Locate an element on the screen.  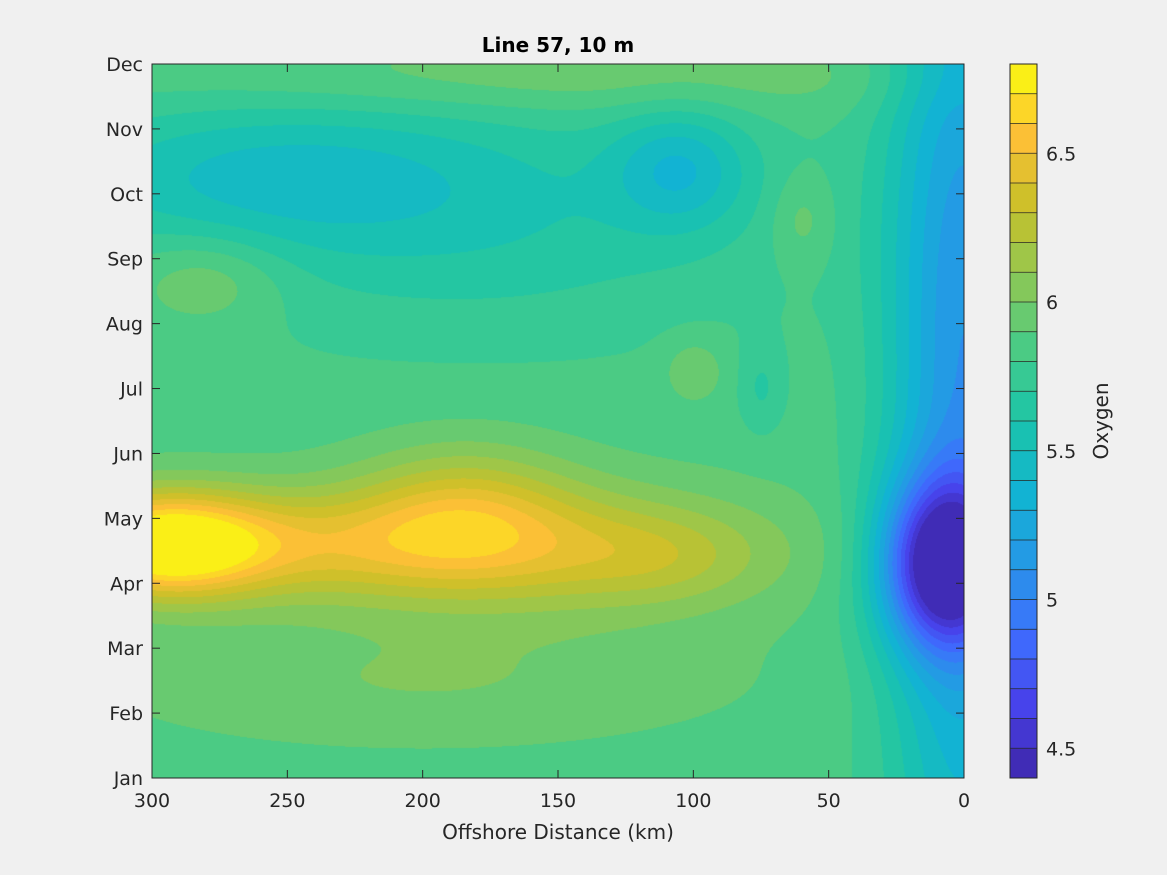
y-tick-label: Oct is located at coordinates (126, 195).